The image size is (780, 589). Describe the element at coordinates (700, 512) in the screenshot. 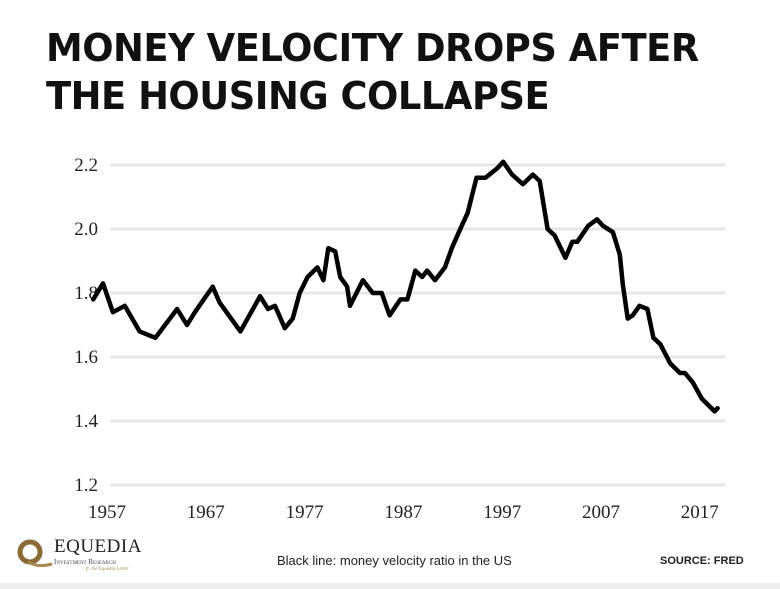

I see `x-tick-label: 2017` at that location.